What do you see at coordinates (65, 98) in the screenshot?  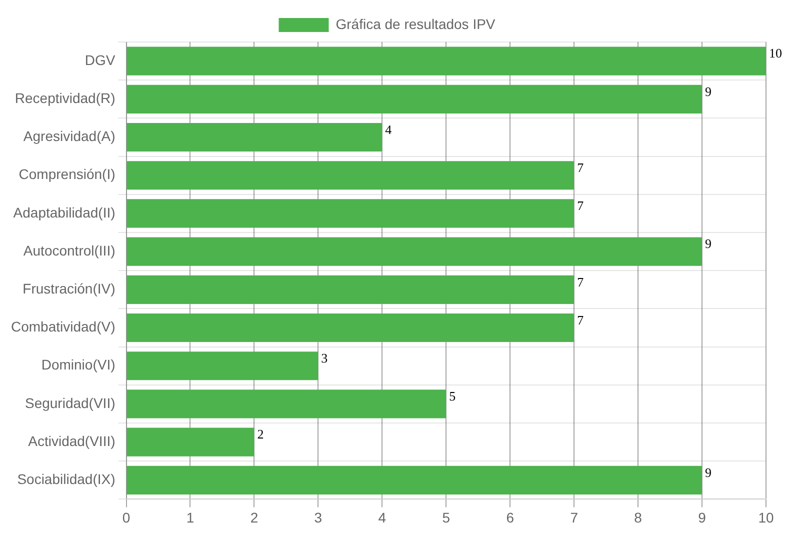 I see `y-tick-label: Receptividad(R)` at bounding box center [65, 98].